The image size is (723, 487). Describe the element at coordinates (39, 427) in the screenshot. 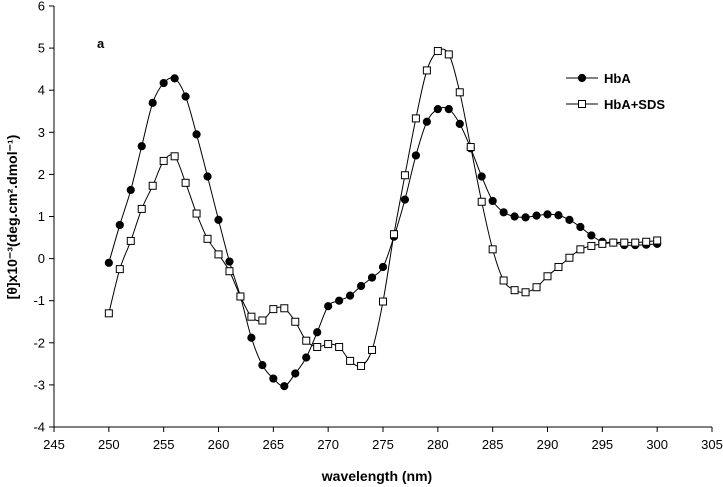

I see `y-tick-label: -4` at that location.